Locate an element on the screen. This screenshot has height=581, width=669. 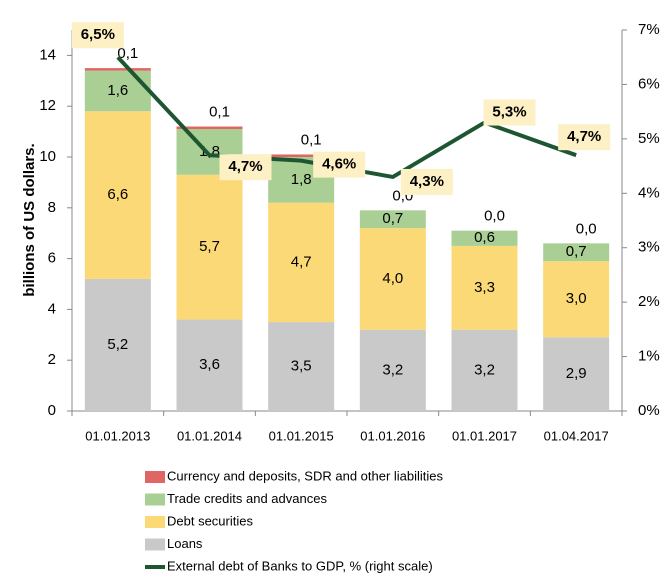
x-tick-label: 01.04.2017 is located at coordinates (576, 435).